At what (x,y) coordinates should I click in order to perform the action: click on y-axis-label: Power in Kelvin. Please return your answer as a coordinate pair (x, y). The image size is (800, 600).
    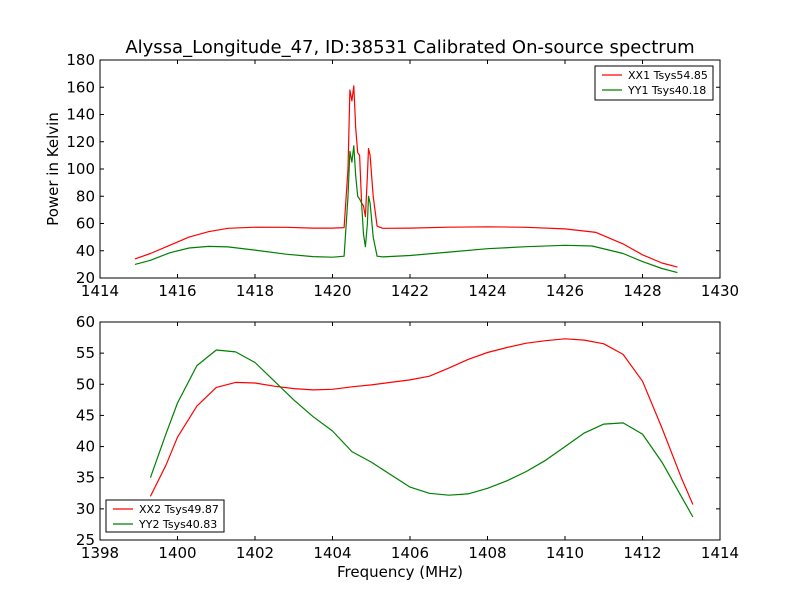
    Looking at the image, I should click on (53, 169).